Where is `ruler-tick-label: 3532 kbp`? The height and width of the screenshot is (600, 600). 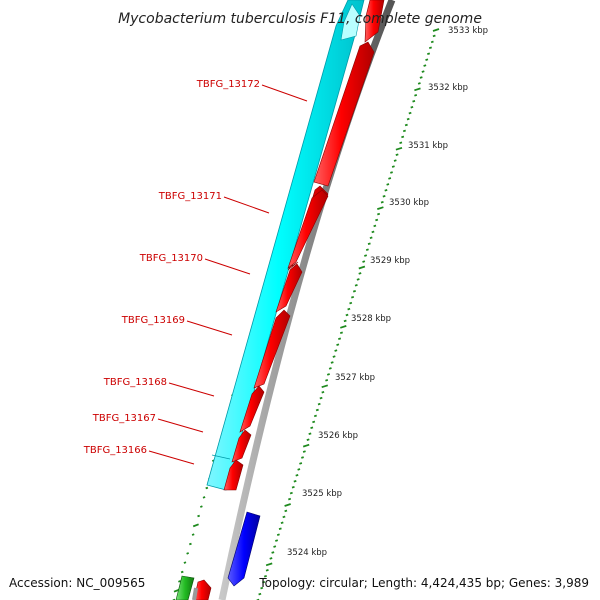 ruler-tick-label: 3532 kbp is located at coordinates (448, 88).